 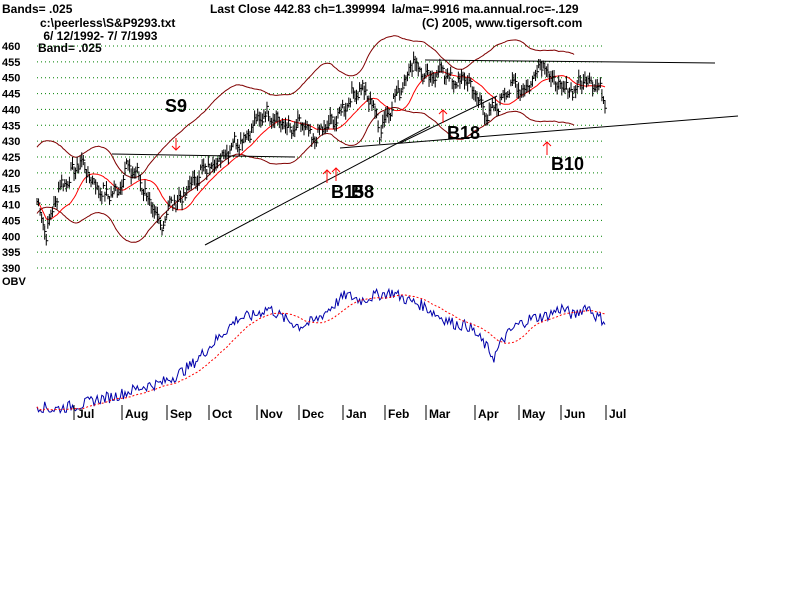 What do you see at coordinates (11, 95) in the screenshot?
I see `y-tick-label: 445` at bounding box center [11, 95].